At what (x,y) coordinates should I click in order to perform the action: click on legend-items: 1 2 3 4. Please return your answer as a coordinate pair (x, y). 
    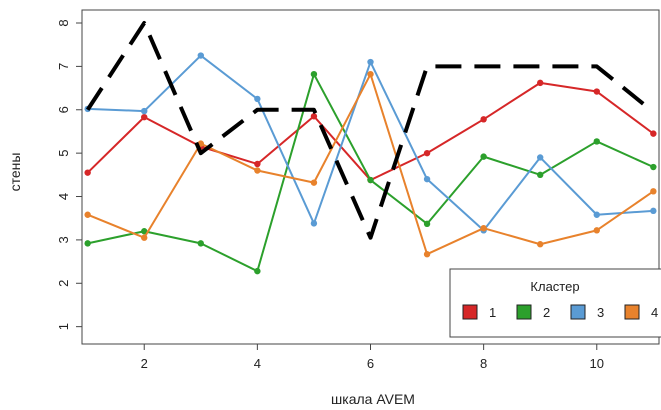
    Looking at the image, I should click on (560, 312).